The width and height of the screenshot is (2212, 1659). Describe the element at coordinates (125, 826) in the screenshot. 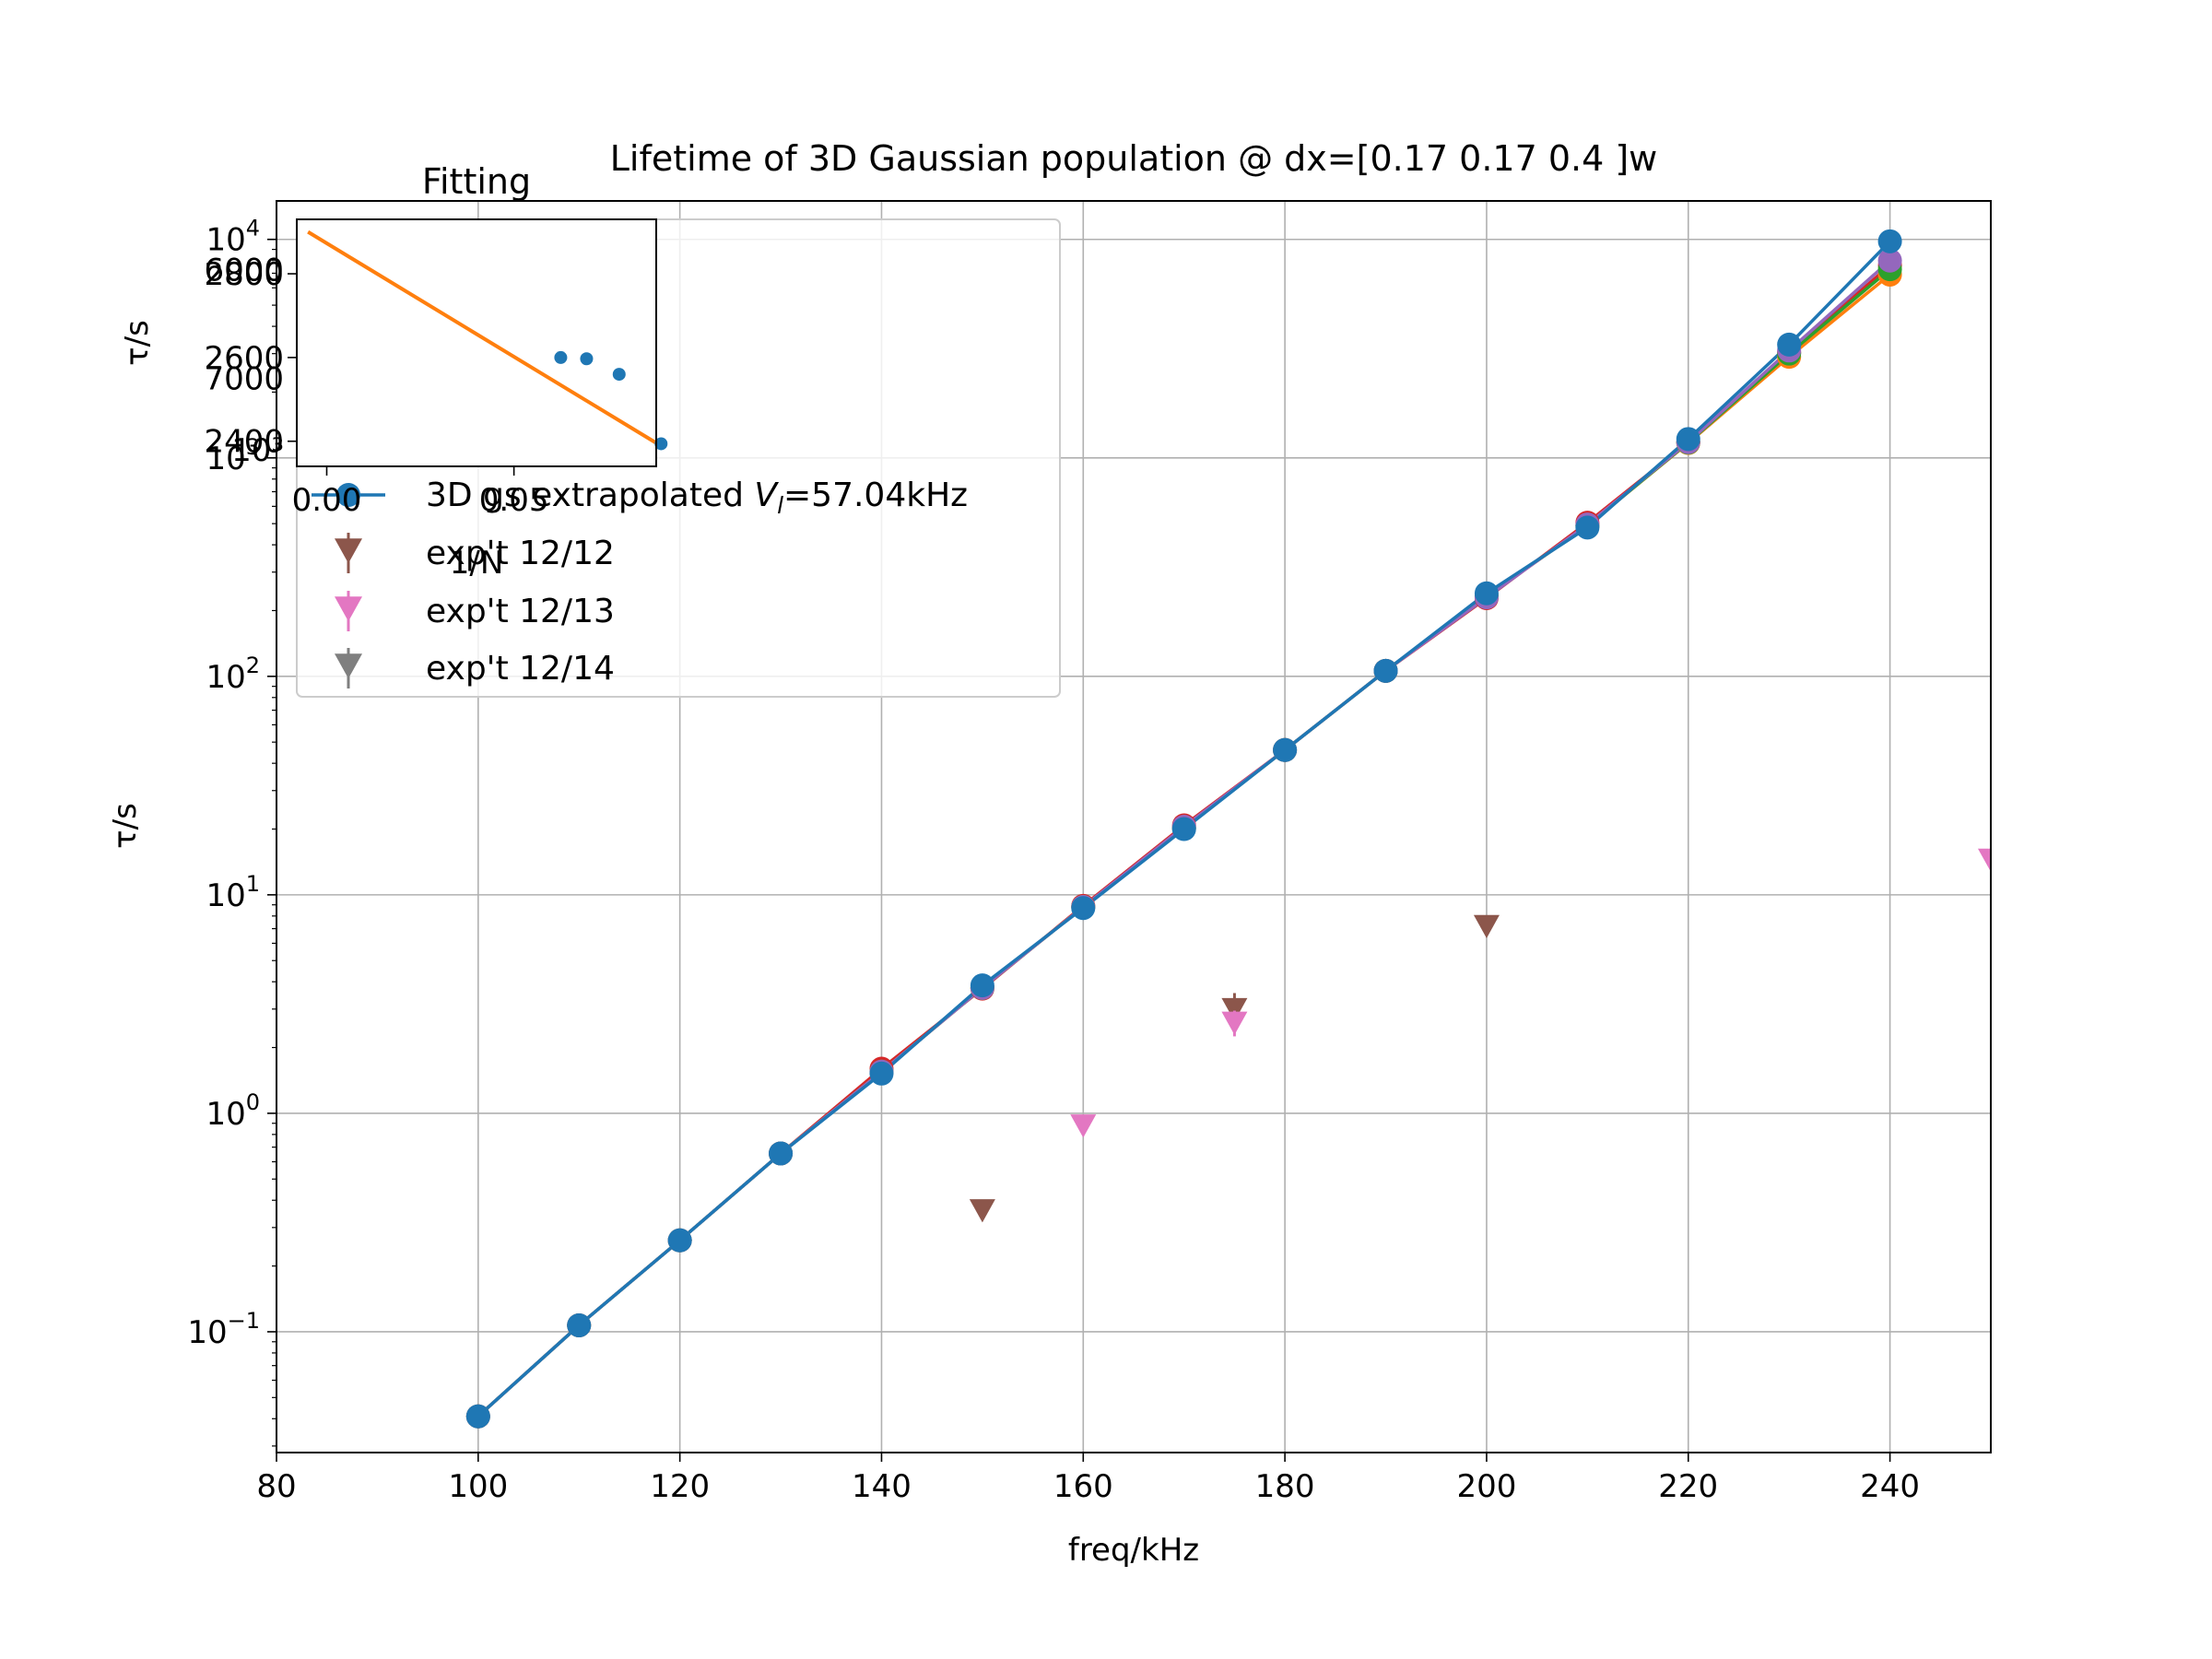

I see `main-y-axis-label: τ/s` at that location.